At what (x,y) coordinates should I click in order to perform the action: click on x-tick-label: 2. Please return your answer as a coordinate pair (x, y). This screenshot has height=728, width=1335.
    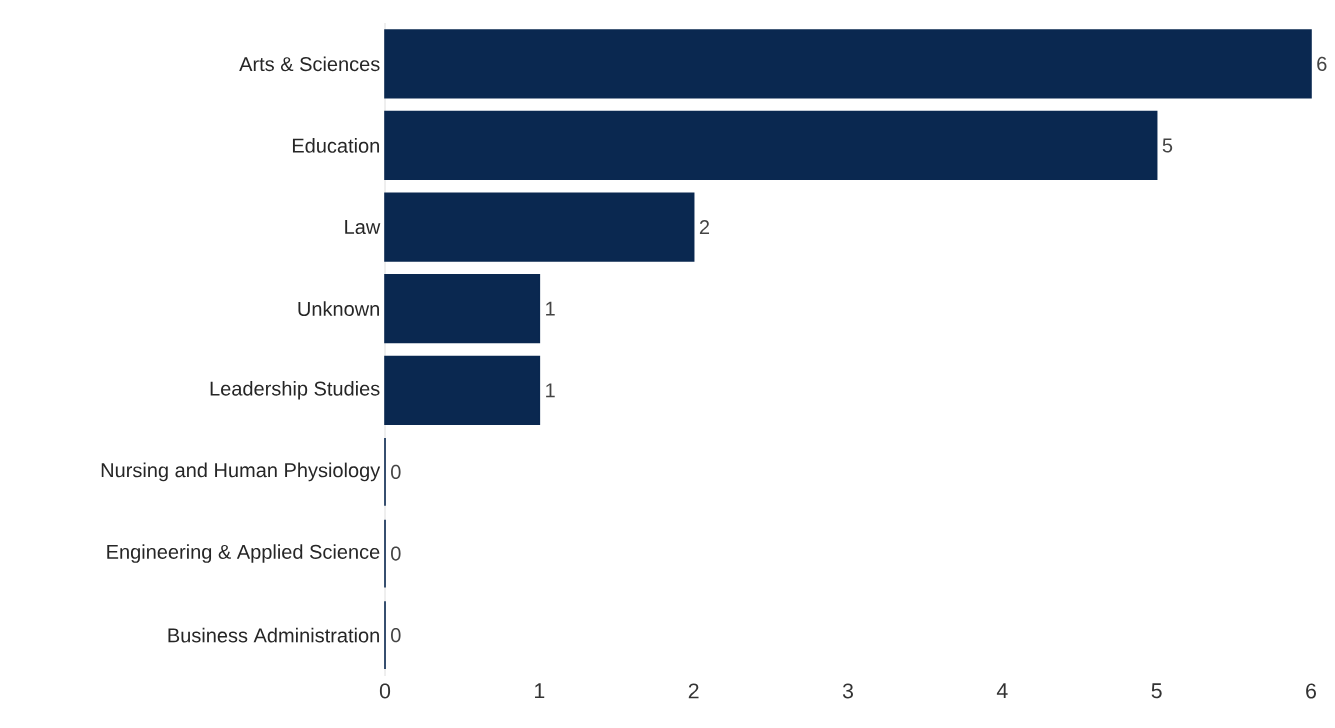
    Looking at the image, I should click on (693, 691).